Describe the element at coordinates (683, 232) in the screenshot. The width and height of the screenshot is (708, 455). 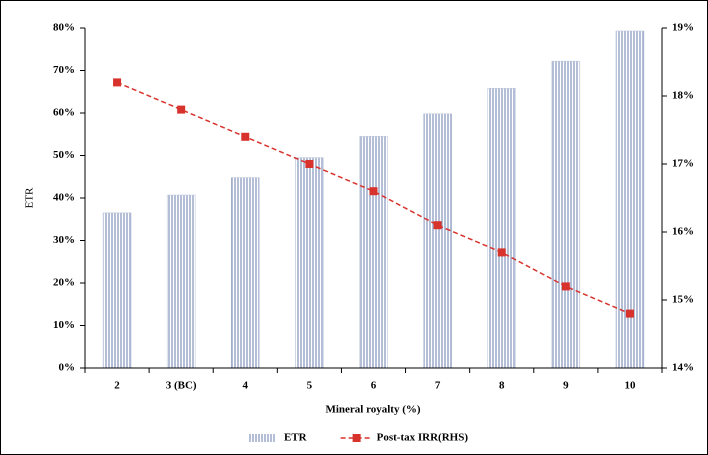
I see `y2-tick-label: 16%` at that location.